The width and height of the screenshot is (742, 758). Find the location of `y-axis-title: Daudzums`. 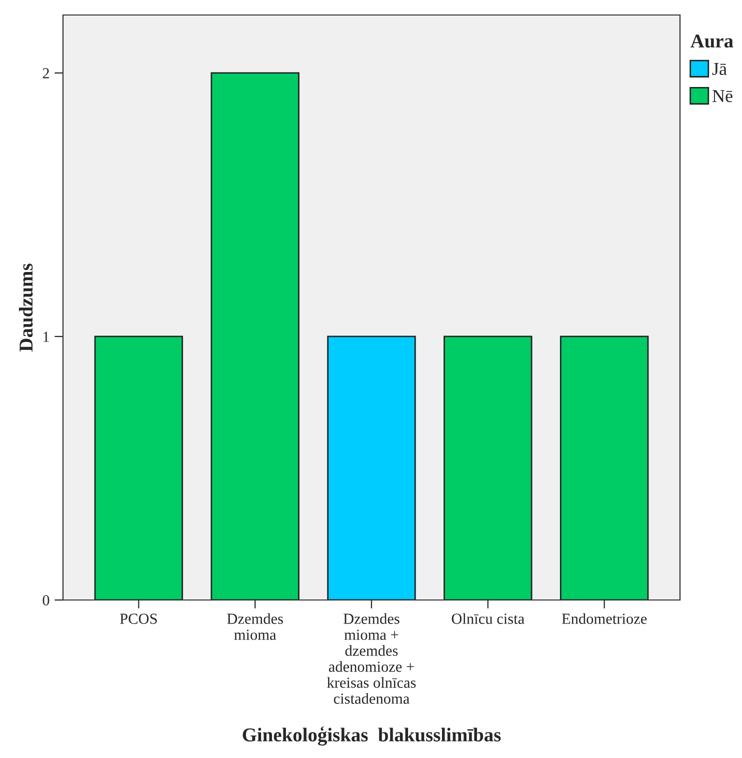

y-axis-title: Daudzums is located at coordinates (25, 308).